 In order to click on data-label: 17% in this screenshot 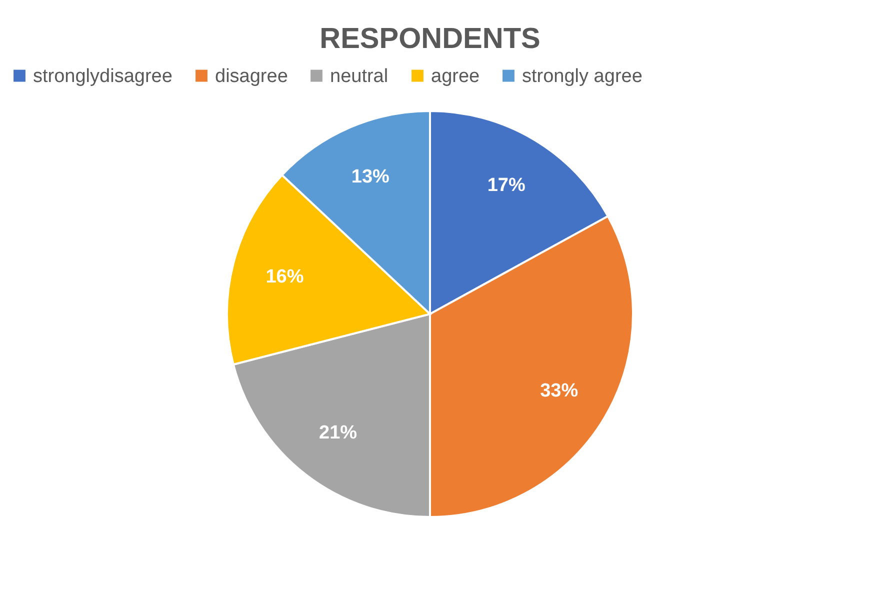, I will do `click(506, 185)`.